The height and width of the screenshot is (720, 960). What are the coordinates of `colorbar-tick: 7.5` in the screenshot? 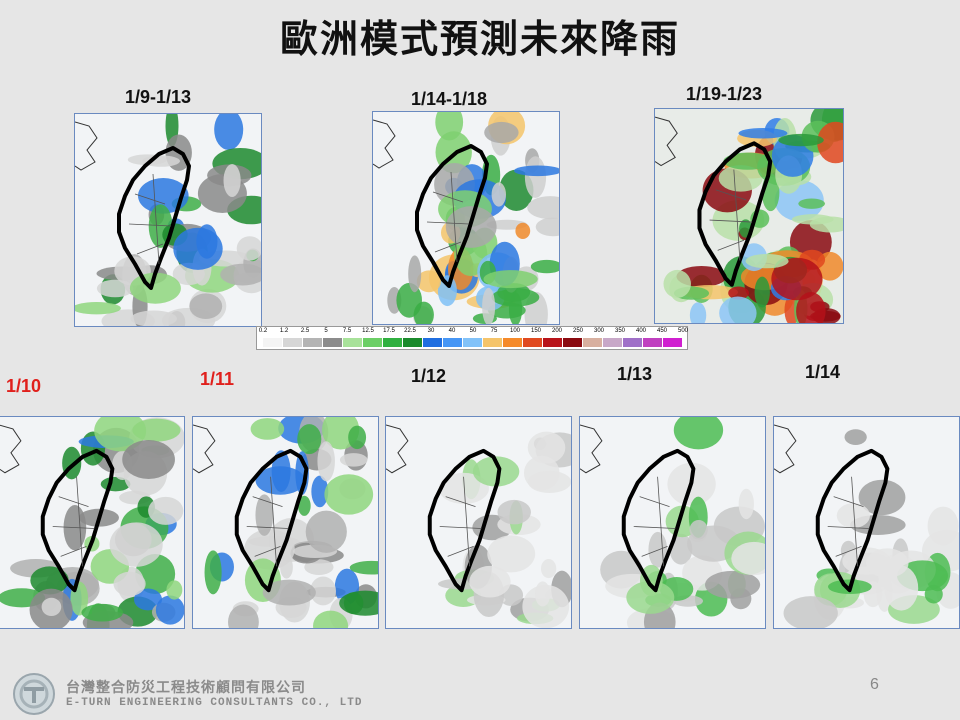 It's located at (347, 331).